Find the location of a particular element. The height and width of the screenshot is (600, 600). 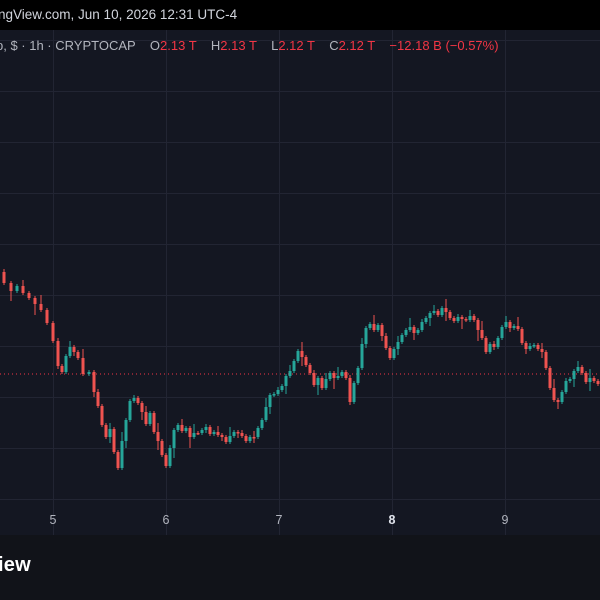

open-value: 2.13 T is located at coordinates (178, 45).